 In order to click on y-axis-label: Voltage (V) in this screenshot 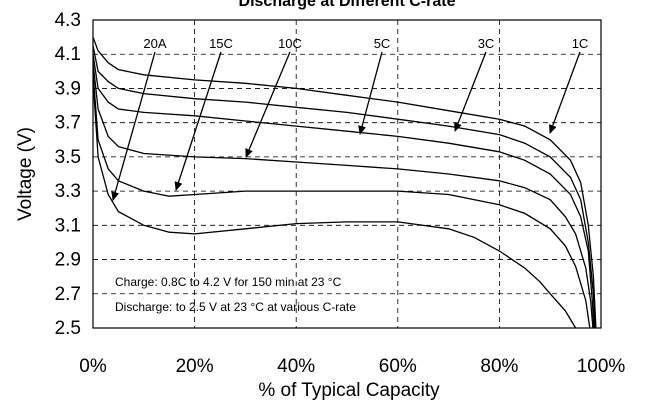, I will do `click(25, 174)`.